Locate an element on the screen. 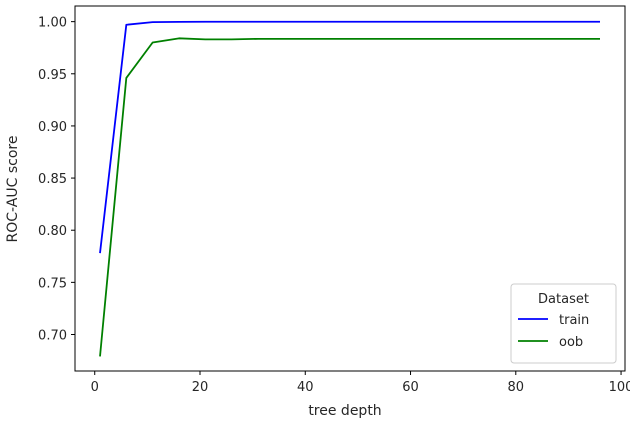 The height and width of the screenshot is (429, 630). y-axis-label: ROC-AUC score is located at coordinates (13, 189).